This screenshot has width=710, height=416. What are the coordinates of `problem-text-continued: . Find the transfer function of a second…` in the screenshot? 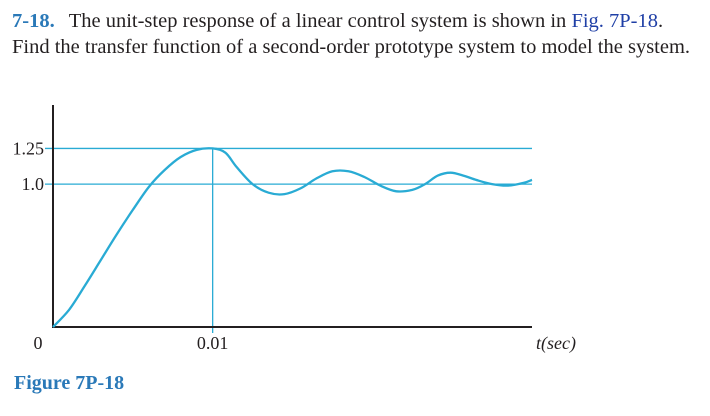 It's located at (351, 34).